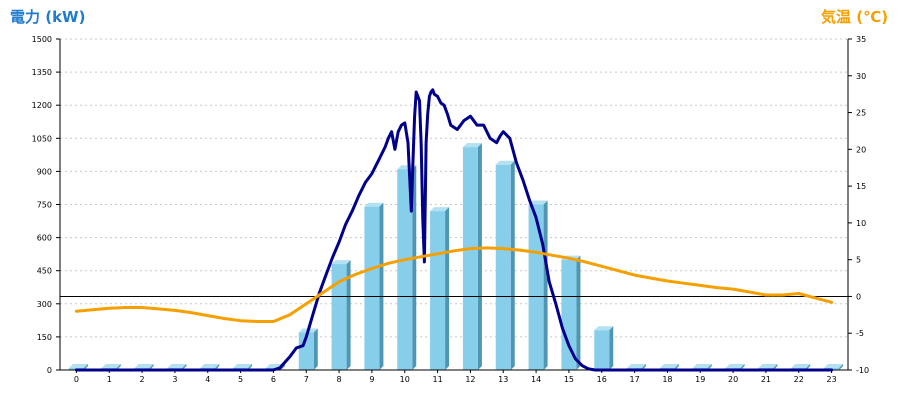  What do you see at coordinates (42, 39) in the screenshot?
I see `y-left-tick-label: 1500` at bounding box center [42, 39].